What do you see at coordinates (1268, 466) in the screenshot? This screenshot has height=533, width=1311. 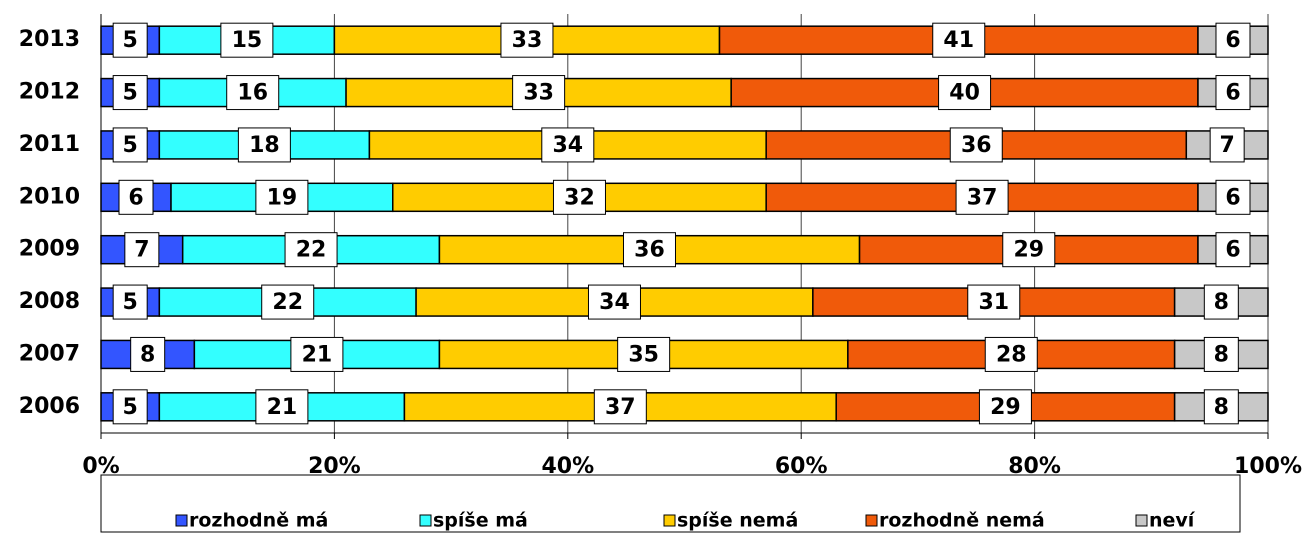 I see `x-tick-label: 100%` at bounding box center [1268, 466].